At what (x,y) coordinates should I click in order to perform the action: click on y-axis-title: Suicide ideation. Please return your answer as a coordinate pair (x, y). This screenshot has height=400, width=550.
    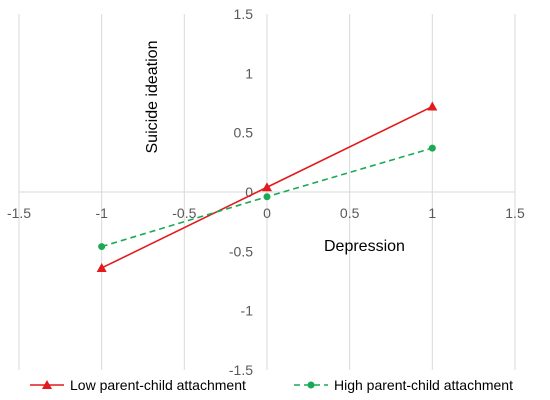
    Looking at the image, I should click on (152, 97).